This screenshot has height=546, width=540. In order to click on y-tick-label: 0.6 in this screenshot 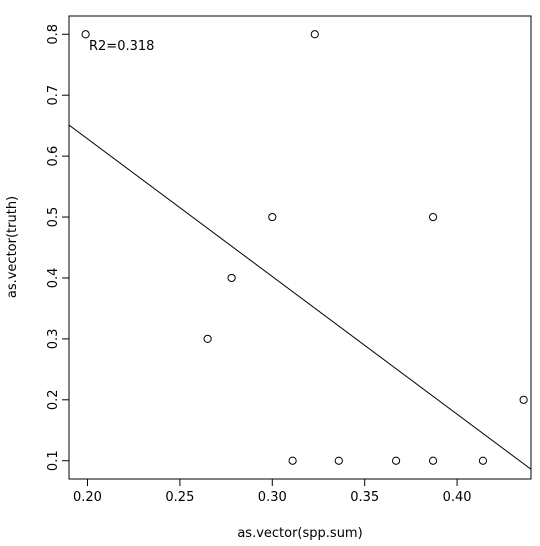, I will do `click(53, 156)`.